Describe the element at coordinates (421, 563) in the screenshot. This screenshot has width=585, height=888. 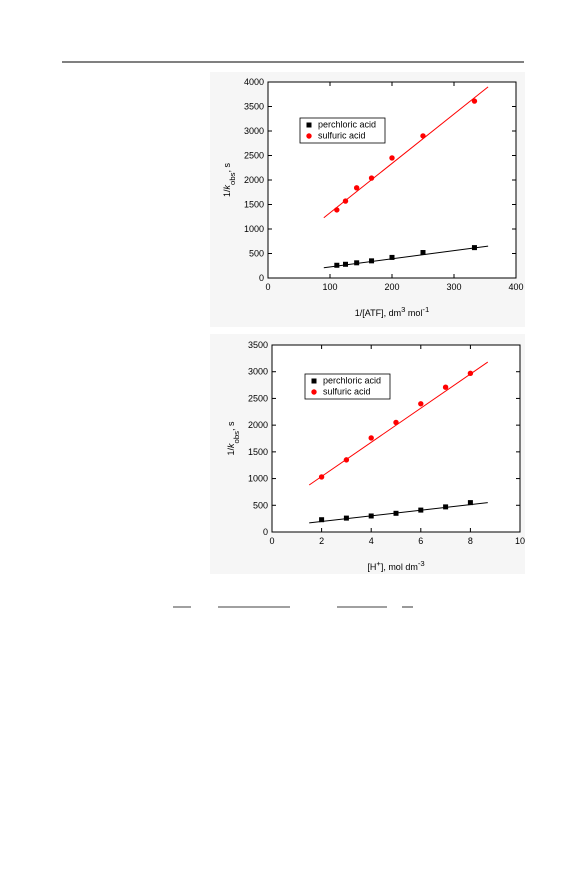
I see `axis-label-part: -3` at that location.